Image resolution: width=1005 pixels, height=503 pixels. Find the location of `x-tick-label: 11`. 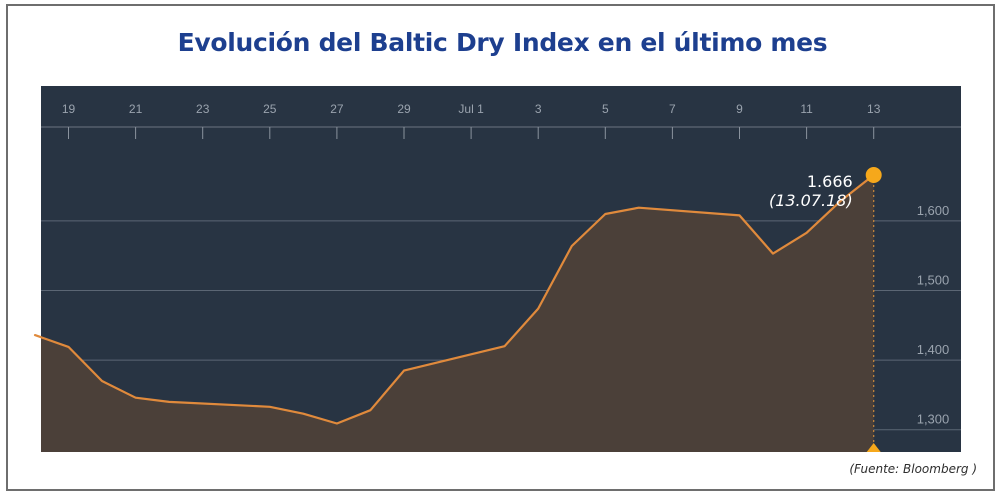

x-tick-label: 11 is located at coordinates (806, 109).